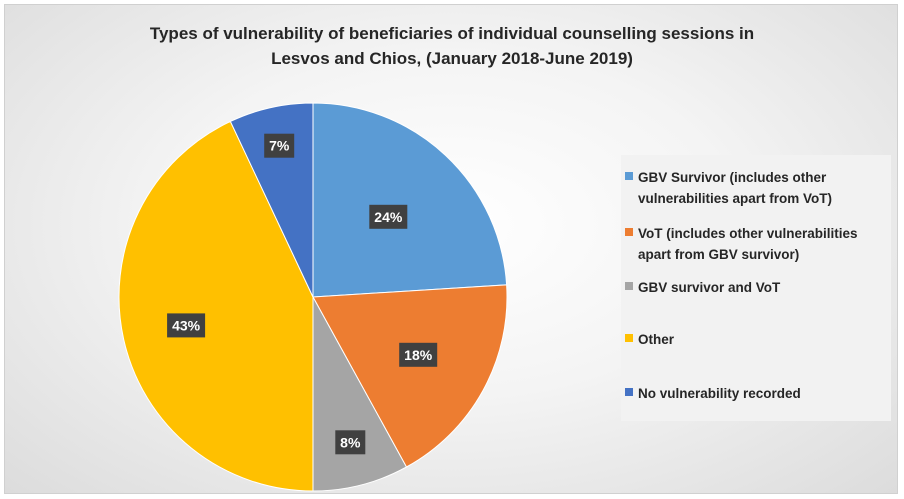 The image size is (904, 499). Describe the element at coordinates (732, 177) in the screenshot. I see `legend-label-line: GBV Survivor (includes other` at that location.